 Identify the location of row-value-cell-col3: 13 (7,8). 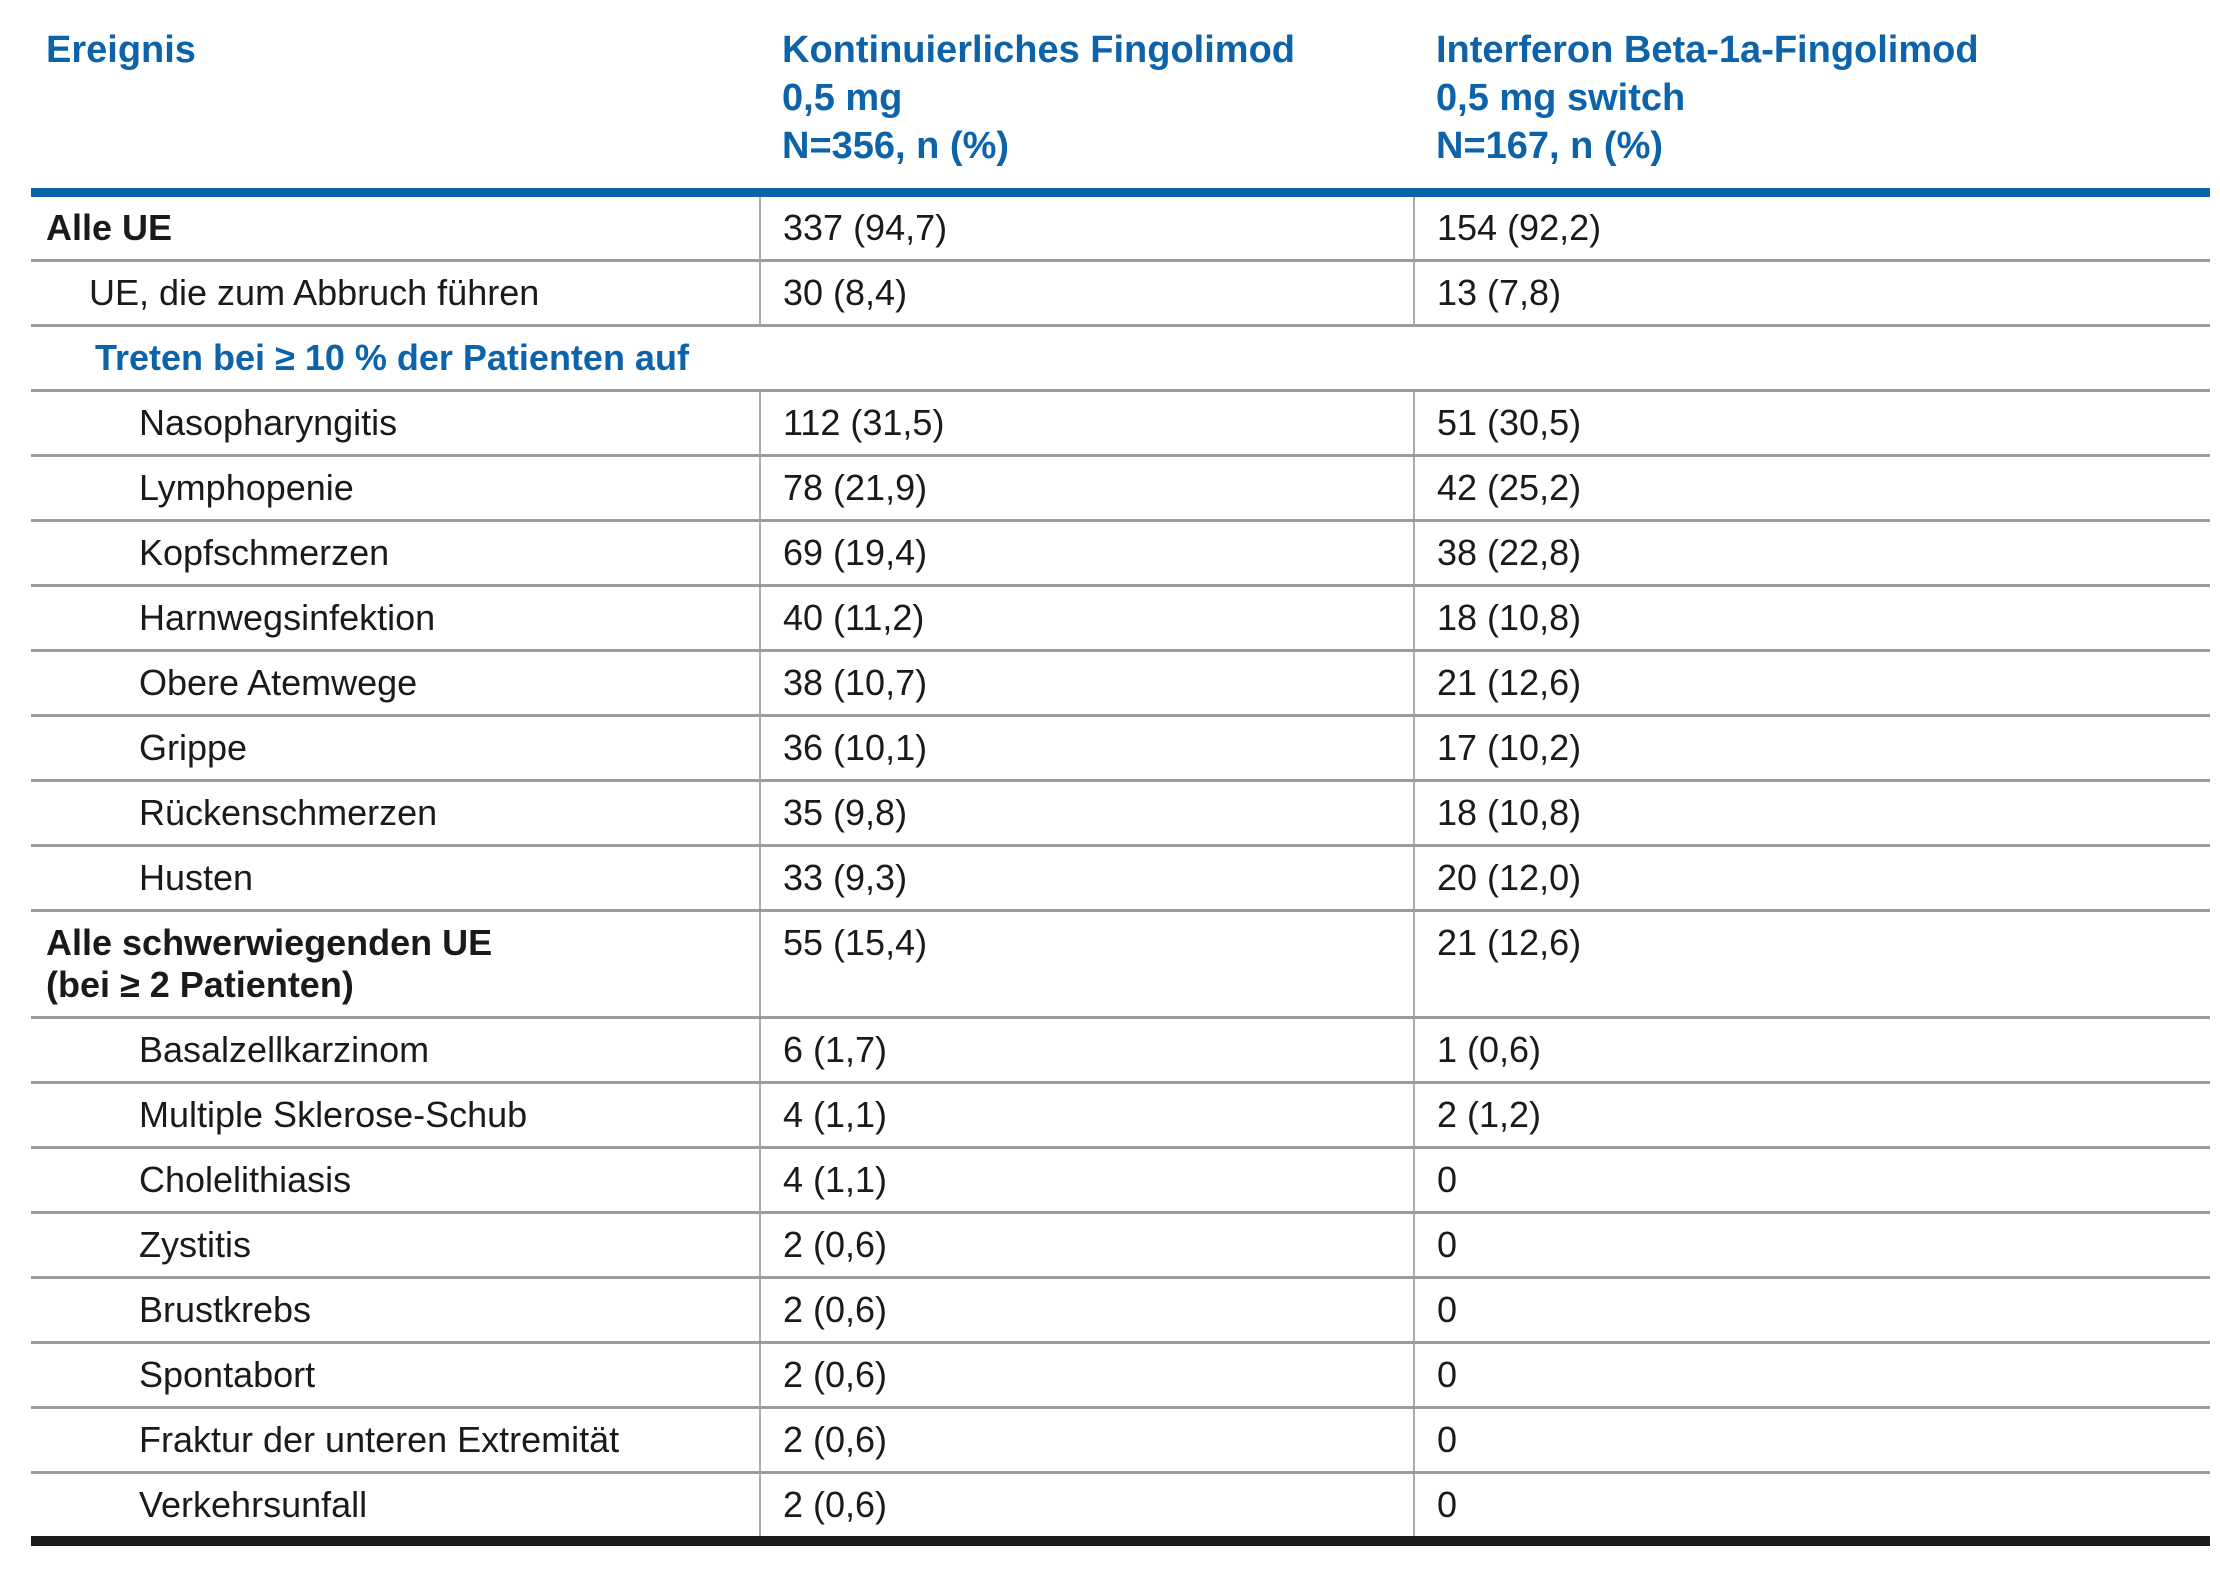
(1811, 293).